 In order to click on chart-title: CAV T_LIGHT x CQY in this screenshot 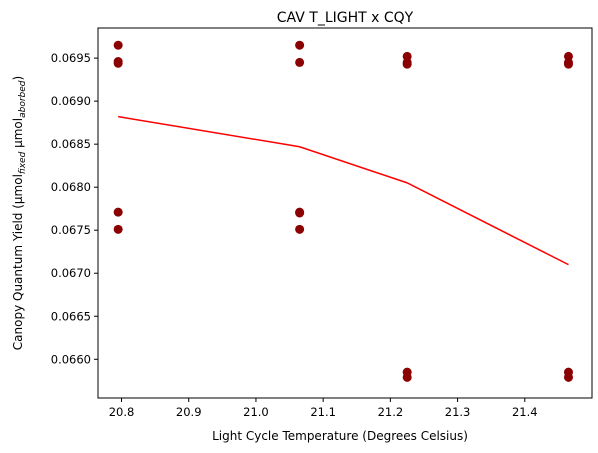, I will do `click(345, 18)`.